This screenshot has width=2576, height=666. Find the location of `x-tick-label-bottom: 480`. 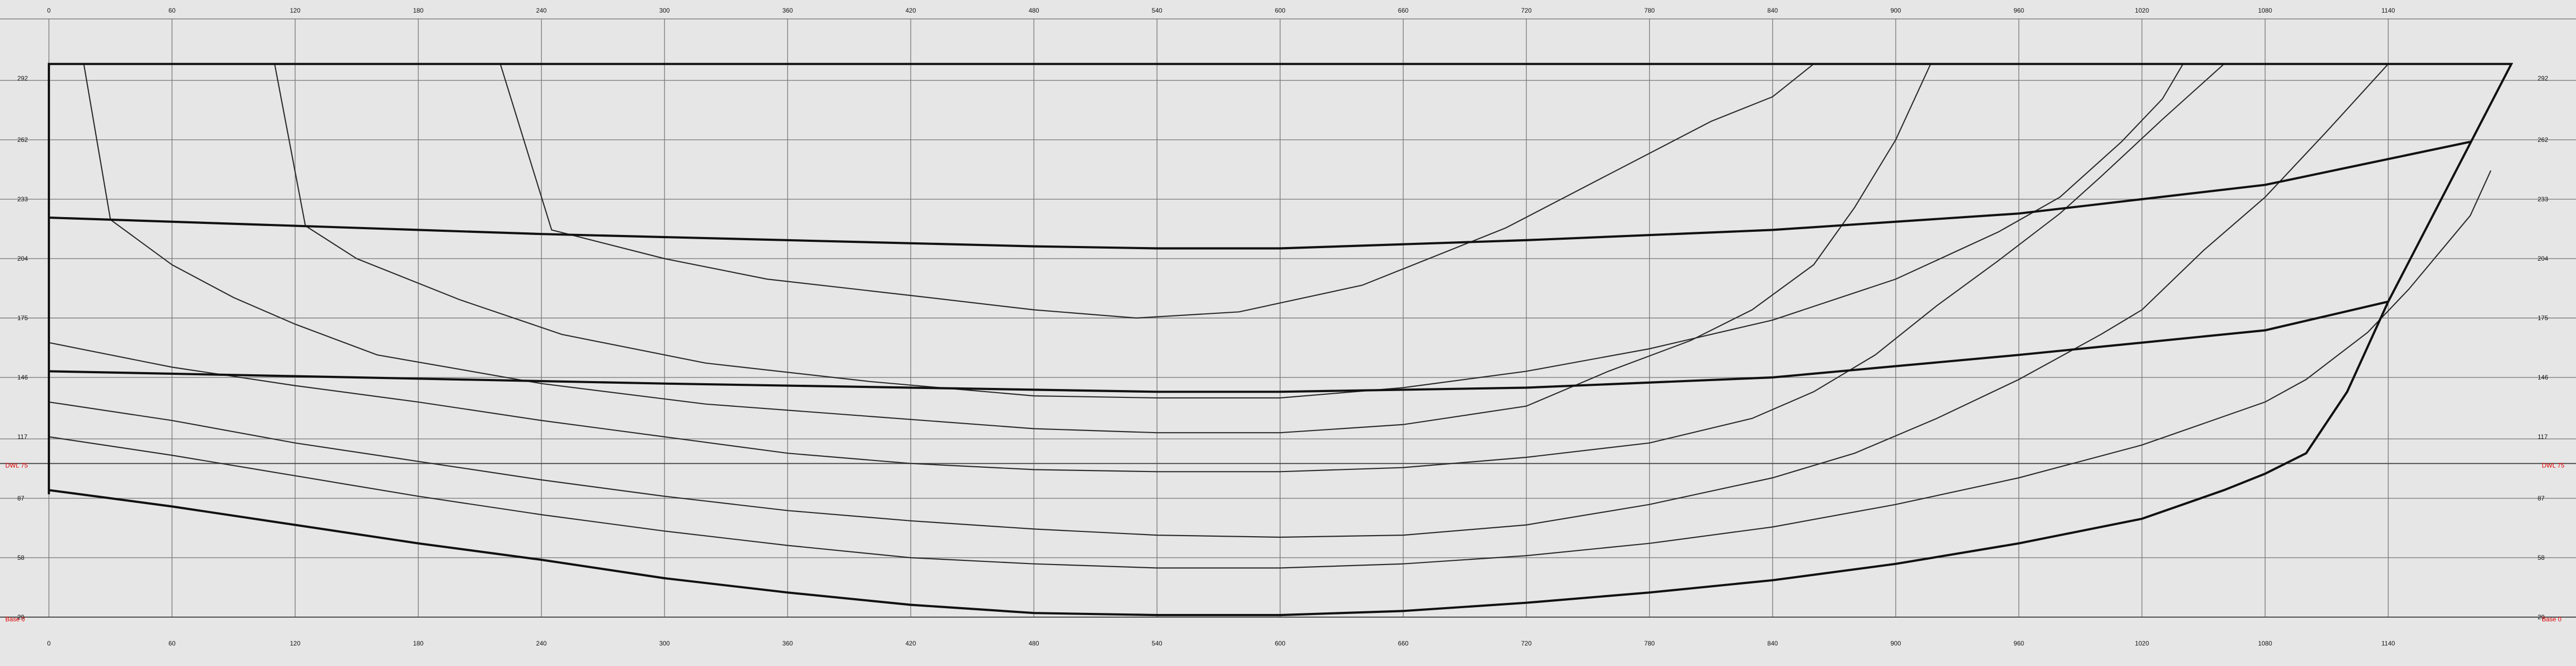

x-tick-label-bottom: 480 is located at coordinates (1034, 644).